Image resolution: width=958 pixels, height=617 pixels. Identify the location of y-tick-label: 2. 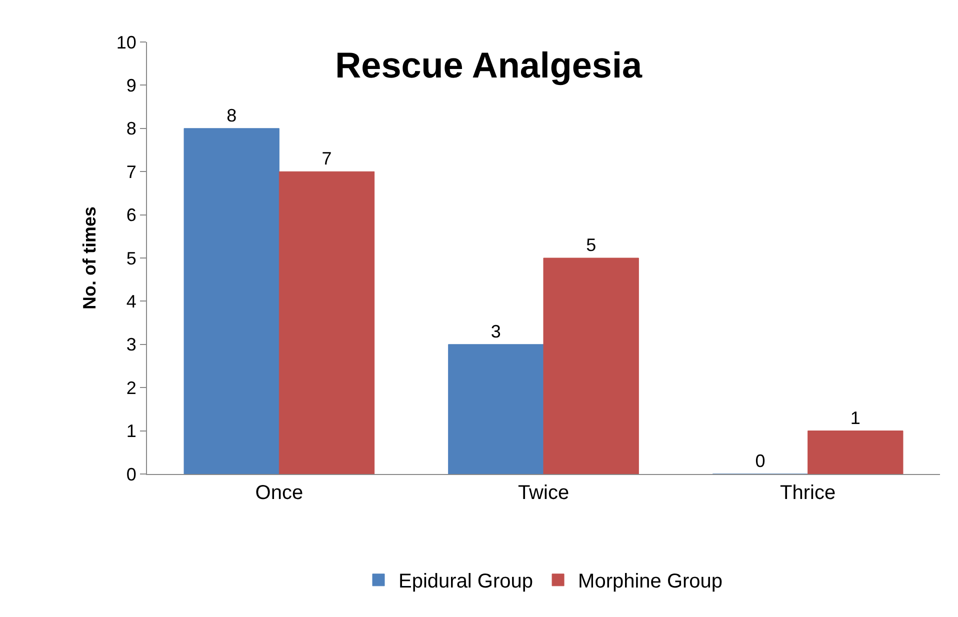
(131, 388).